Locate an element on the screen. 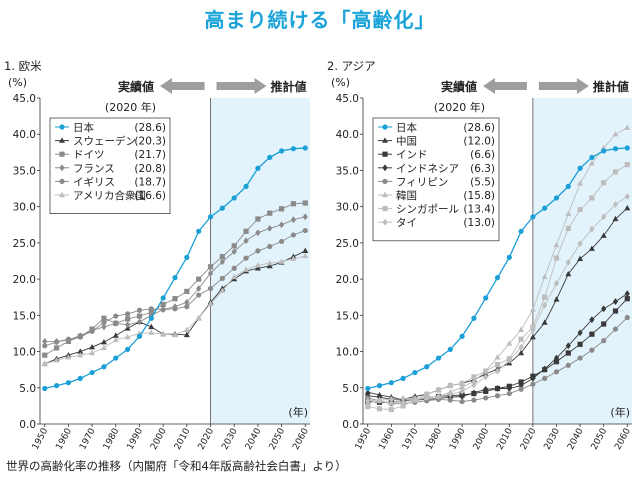 This screenshot has height=479, width=640. y-tick-label: 25.0 is located at coordinates (24, 244).